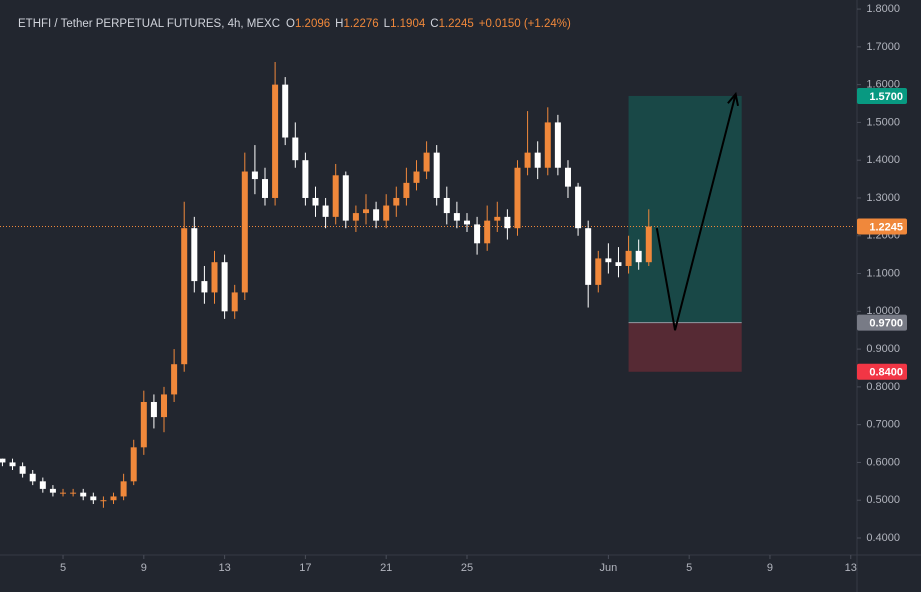  What do you see at coordinates (312, 24) in the screenshot?
I see `ohlc-value: 1.2096` at bounding box center [312, 24].